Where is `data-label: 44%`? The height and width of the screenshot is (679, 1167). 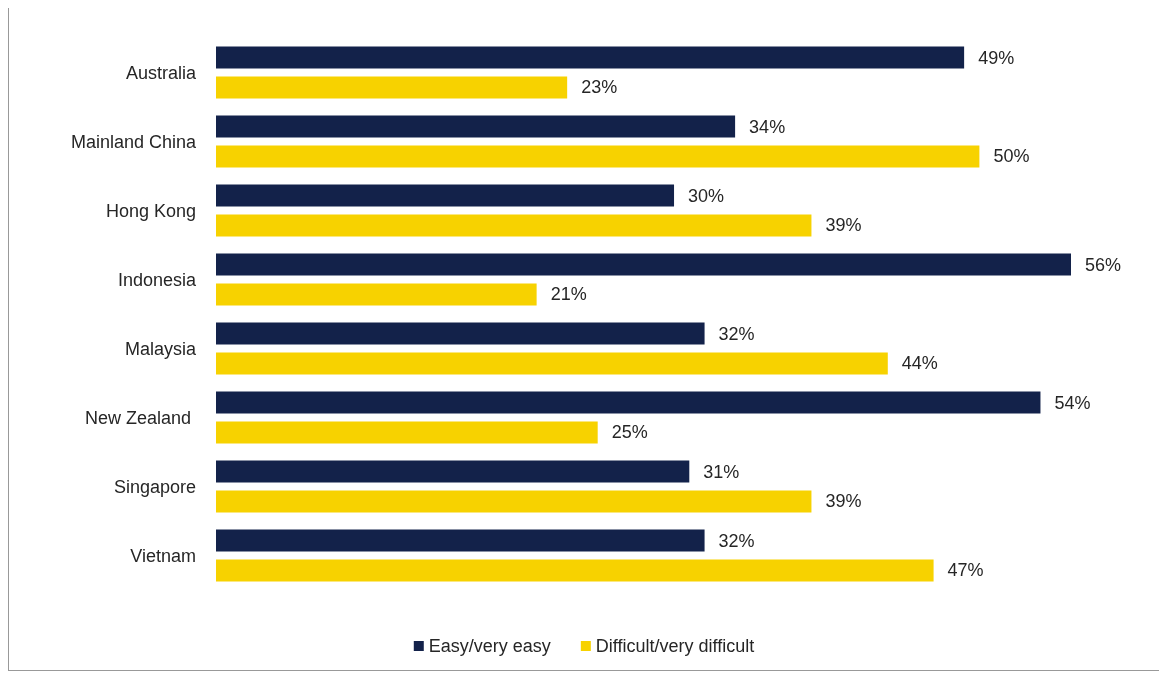 data-label: 44% is located at coordinates (919, 363).